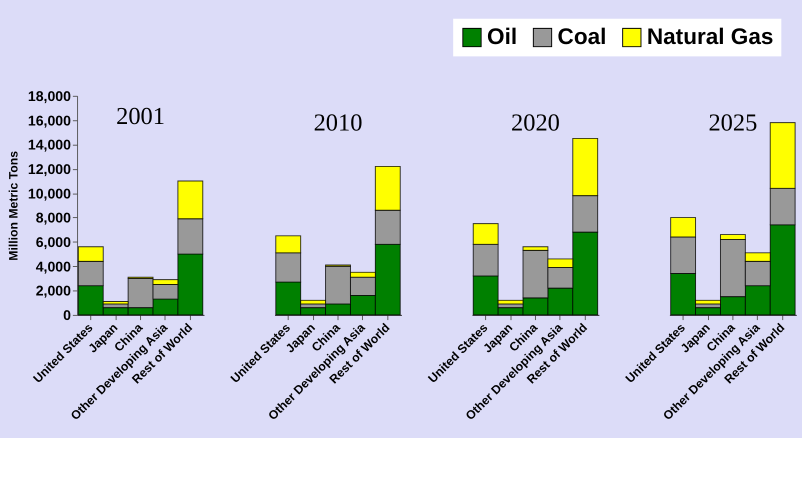  What do you see at coordinates (50, 120) in the screenshot?
I see `y-tick-label: 16,000` at bounding box center [50, 120].